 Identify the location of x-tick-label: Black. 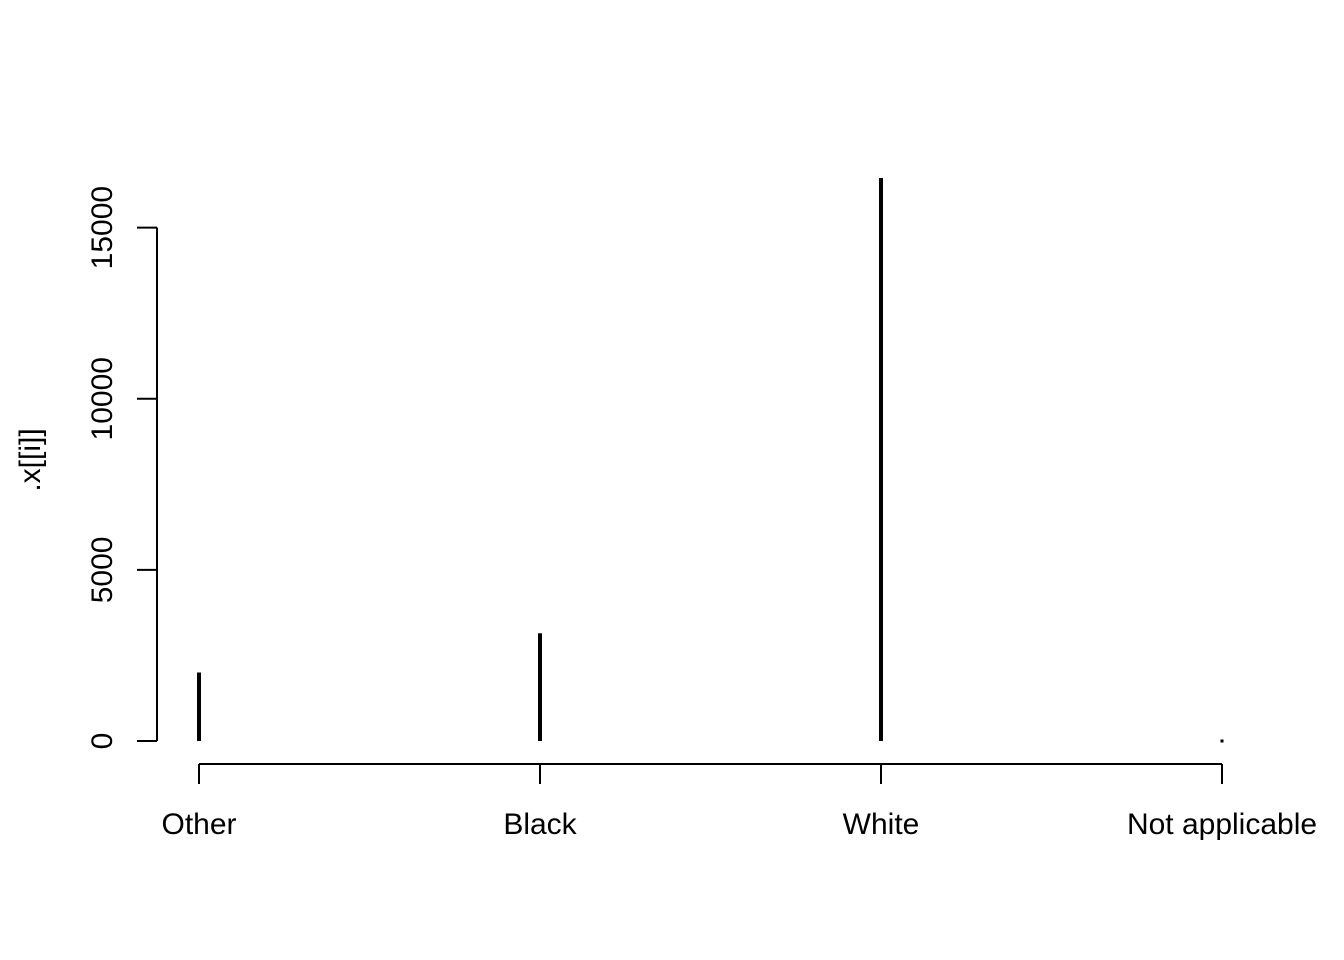
(540, 824).